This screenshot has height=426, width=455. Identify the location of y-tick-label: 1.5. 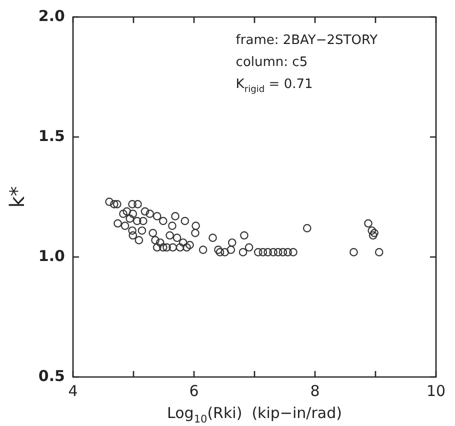
(51, 135).